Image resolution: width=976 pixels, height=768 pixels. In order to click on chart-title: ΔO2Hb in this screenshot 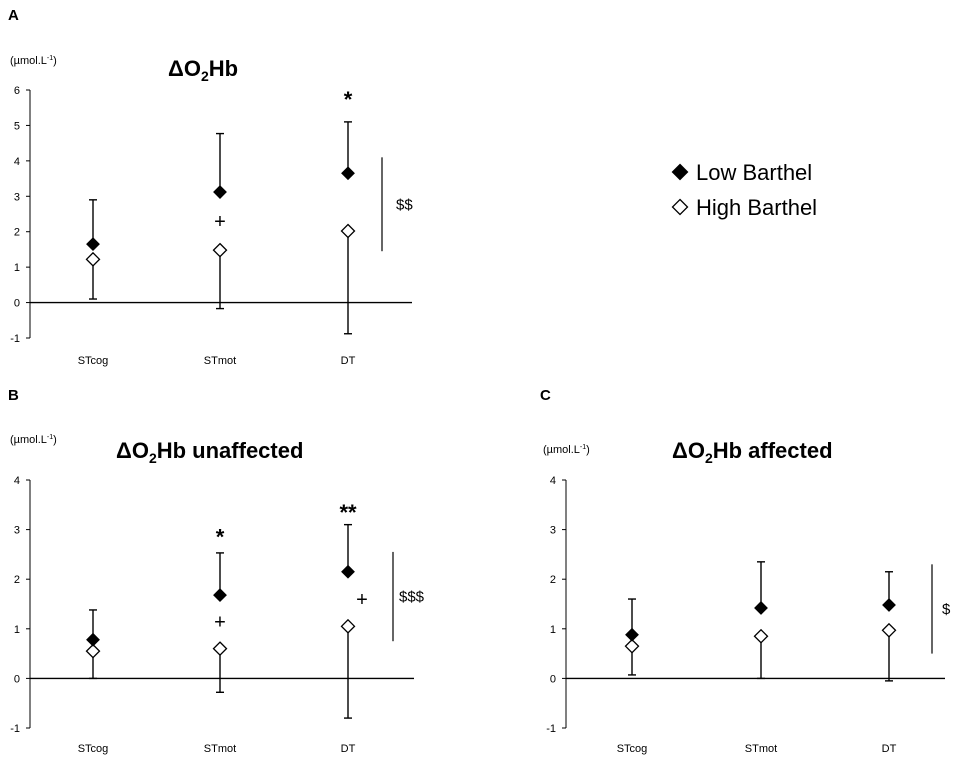, I will do `click(203, 70)`.